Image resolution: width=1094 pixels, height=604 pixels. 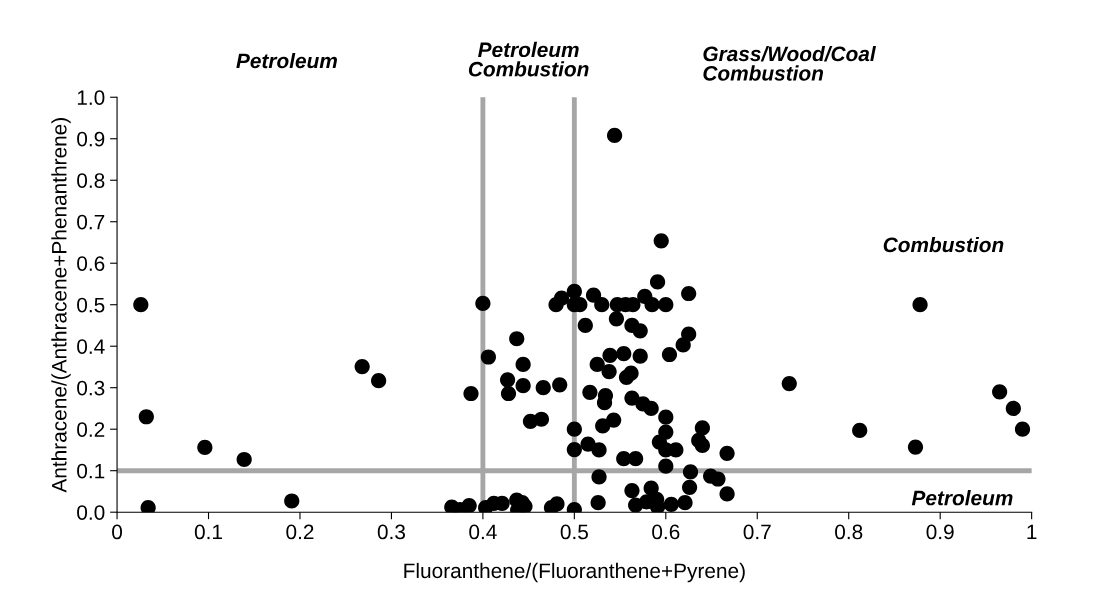 What do you see at coordinates (91, 263) in the screenshot?
I see `y-tick-label: 0.6` at bounding box center [91, 263].